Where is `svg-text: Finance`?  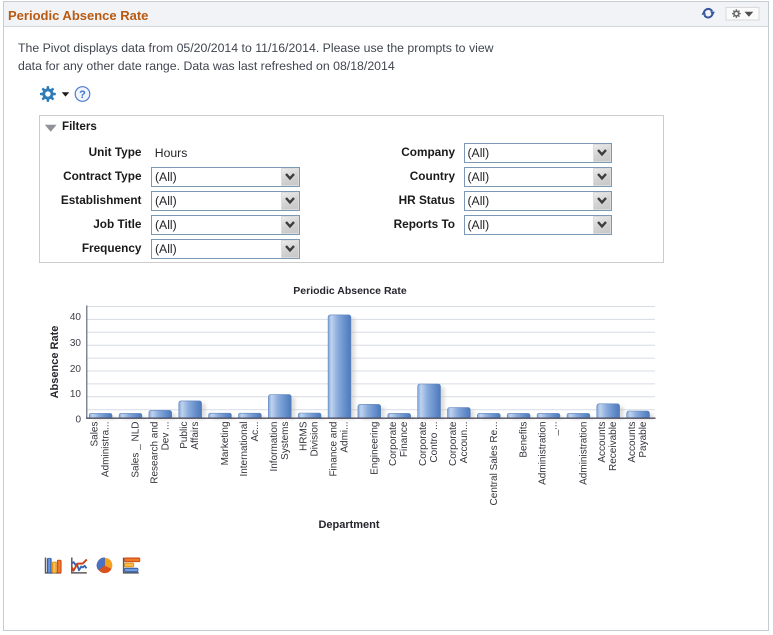
svg-text: Finance is located at coordinates (404, 439).